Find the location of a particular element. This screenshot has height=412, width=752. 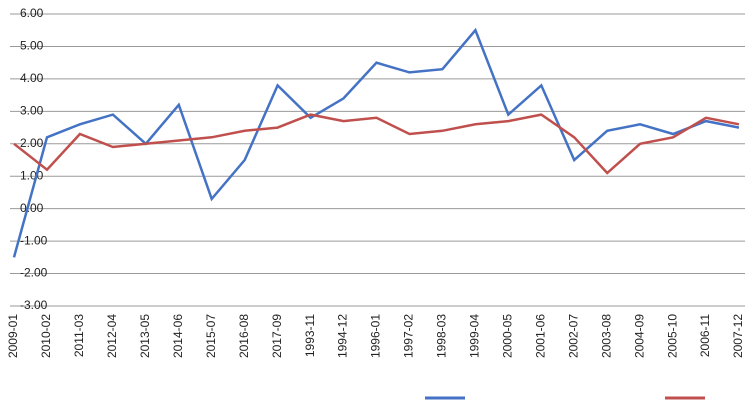

y-tick-label: 3.00 is located at coordinates (32, 111).